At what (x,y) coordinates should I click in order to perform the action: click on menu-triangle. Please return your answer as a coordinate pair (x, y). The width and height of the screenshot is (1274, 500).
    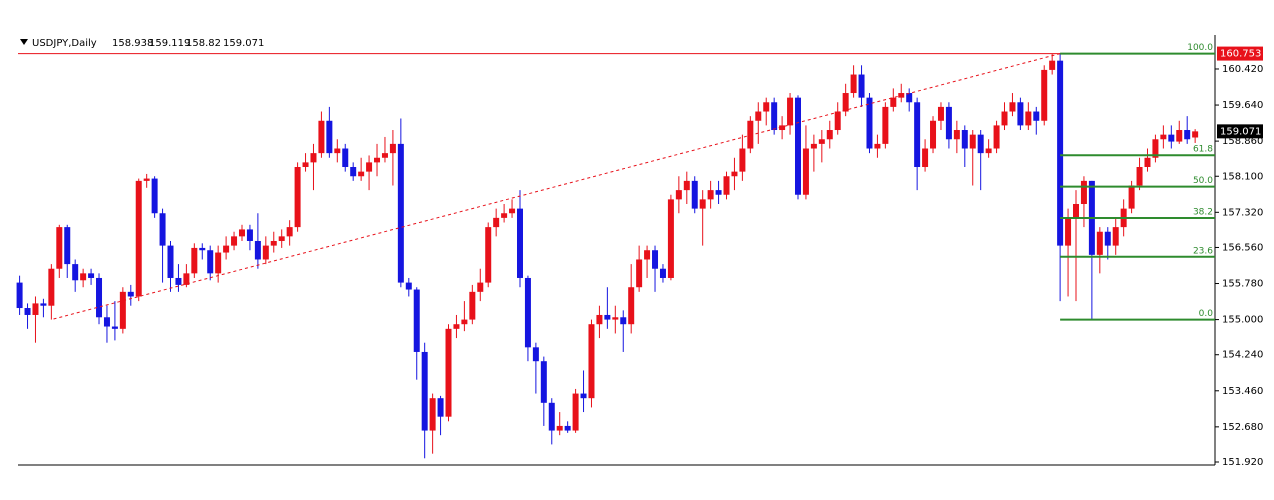
    Looking at the image, I should click on (24, 42).